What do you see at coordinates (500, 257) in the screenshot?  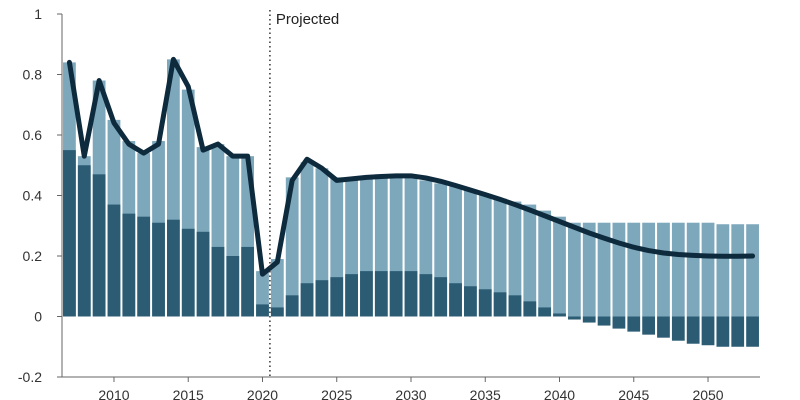 I see `bar-total-2036` at bounding box center [500, 257].